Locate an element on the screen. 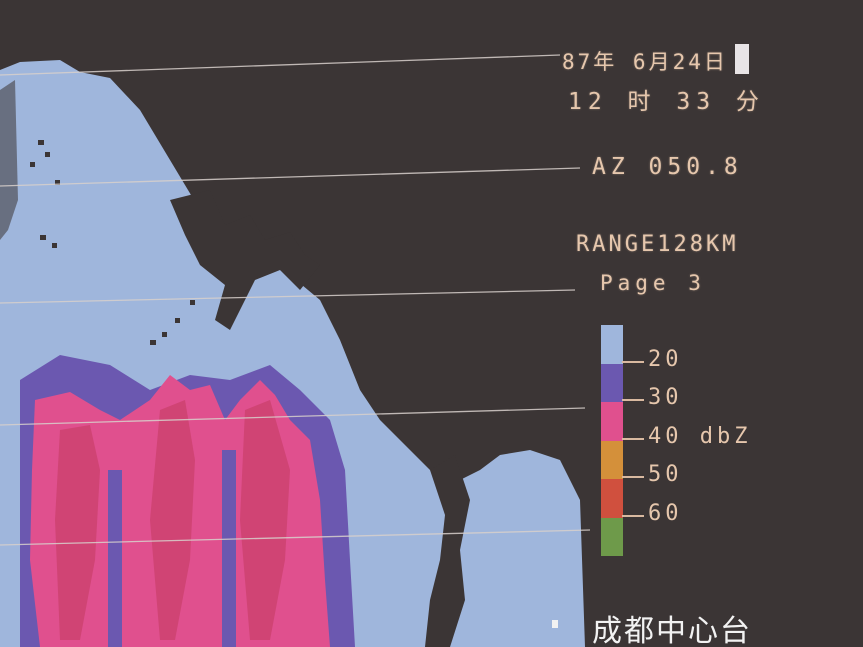 This screenshot has height=647, width=863. reflectivity-colorbar is located at coordinates (612, 440).